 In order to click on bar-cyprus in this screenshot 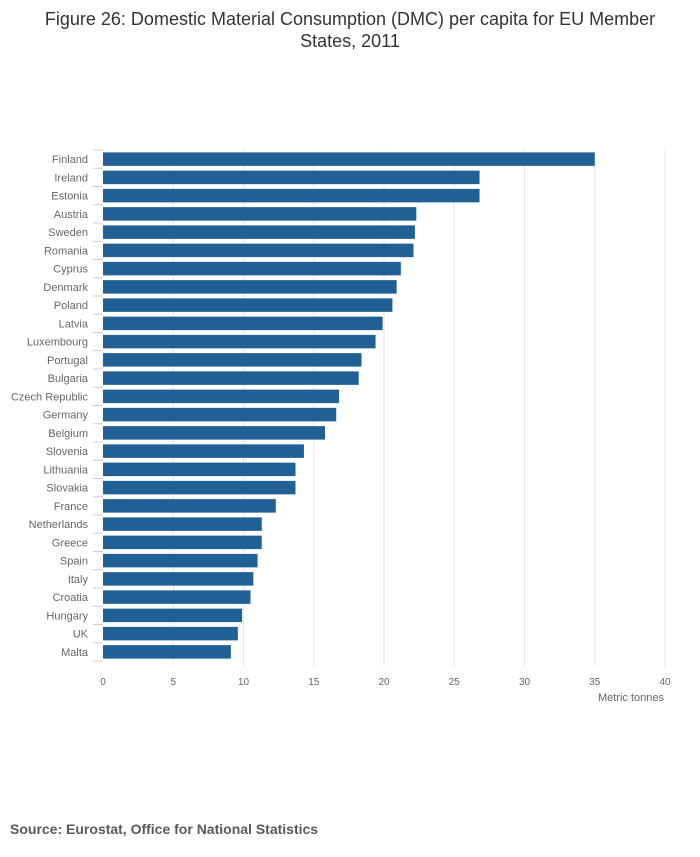, I will do `click(252, 268)`.